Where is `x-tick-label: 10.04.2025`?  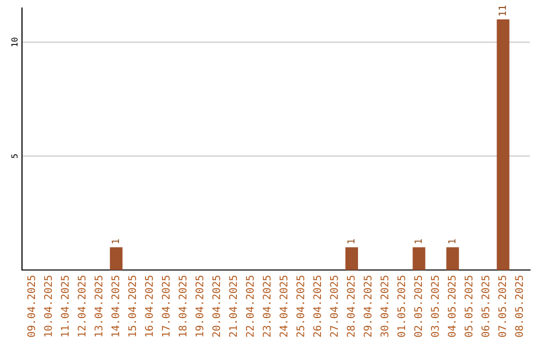 x-tick-label: 10.04.2025 is located at coordinates (48, 306).